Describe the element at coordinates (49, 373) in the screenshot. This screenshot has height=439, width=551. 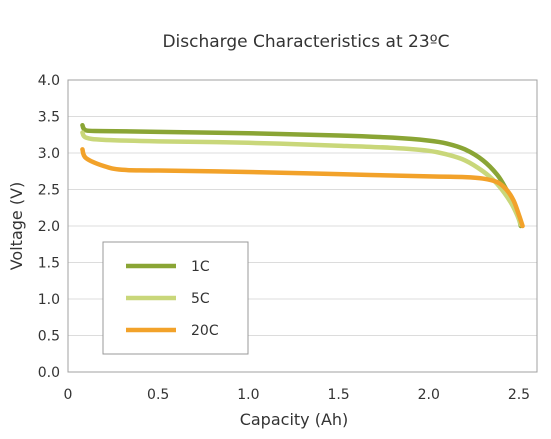
I see `y-tick-label: 0.0` at that location.